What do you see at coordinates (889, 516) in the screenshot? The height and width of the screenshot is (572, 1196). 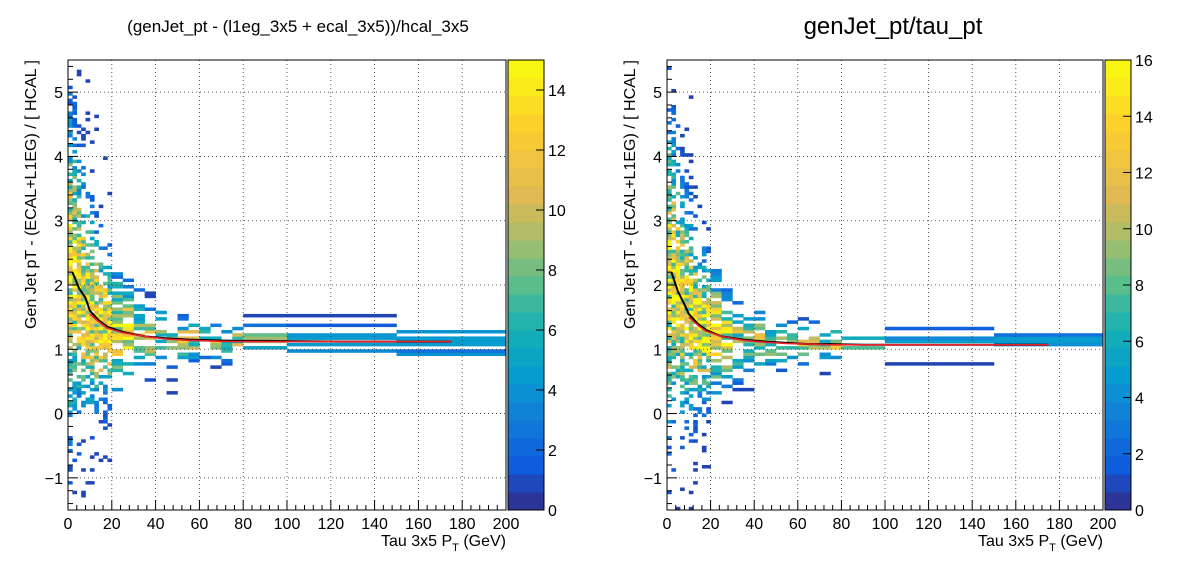 I see `x-axis: 0 20 40 60 80 100 120 140 160 180 200` at bounding box center [889, 516].